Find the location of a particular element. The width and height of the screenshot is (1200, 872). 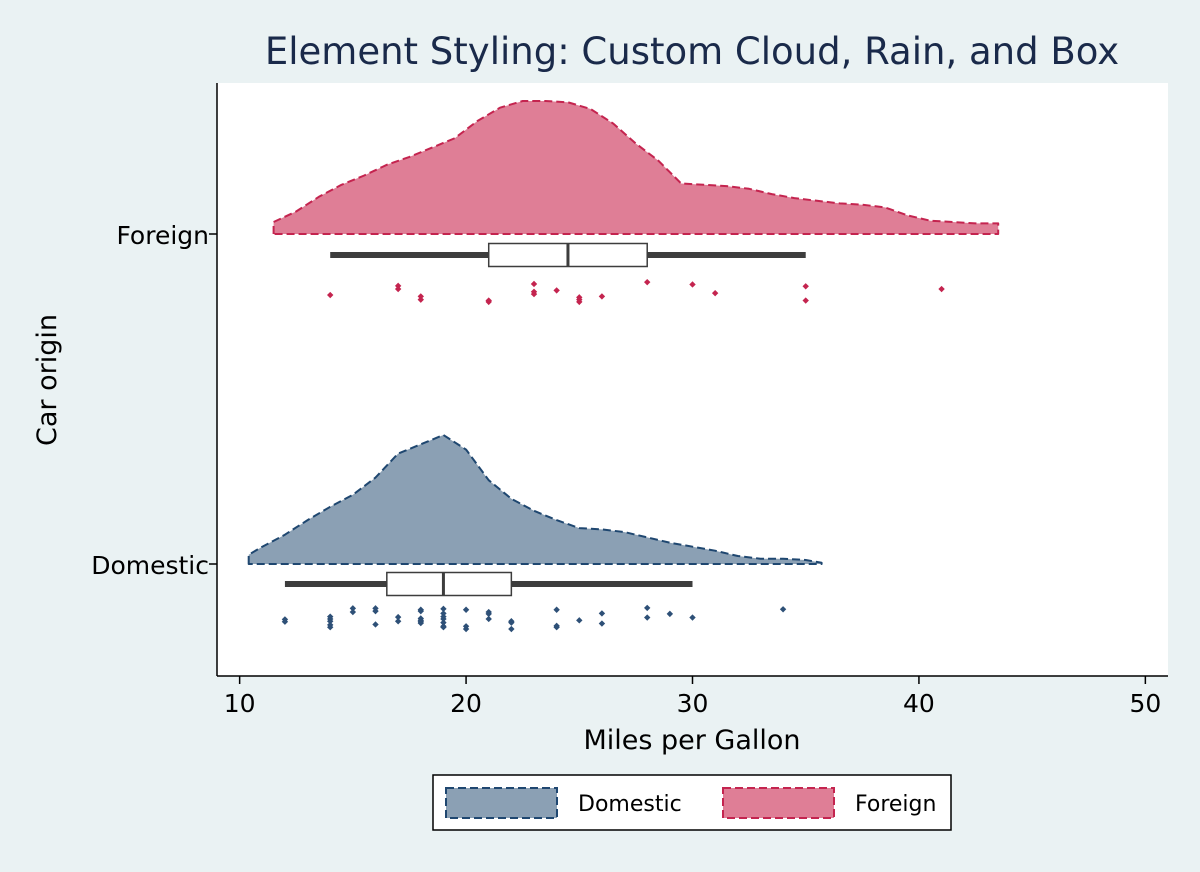

x-tick-label: 20 is located at coordinates (466, 703).